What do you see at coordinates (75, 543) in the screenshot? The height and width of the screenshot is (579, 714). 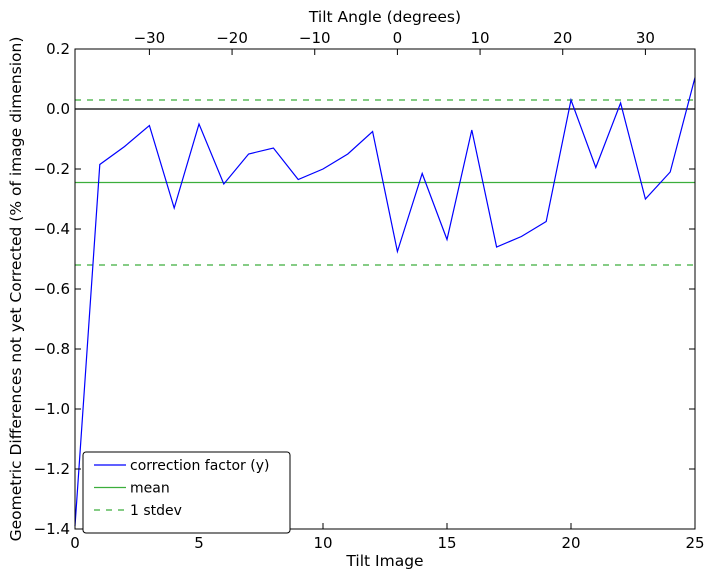 I see `x-tick-label: 0` at bounding box center [75, 543].